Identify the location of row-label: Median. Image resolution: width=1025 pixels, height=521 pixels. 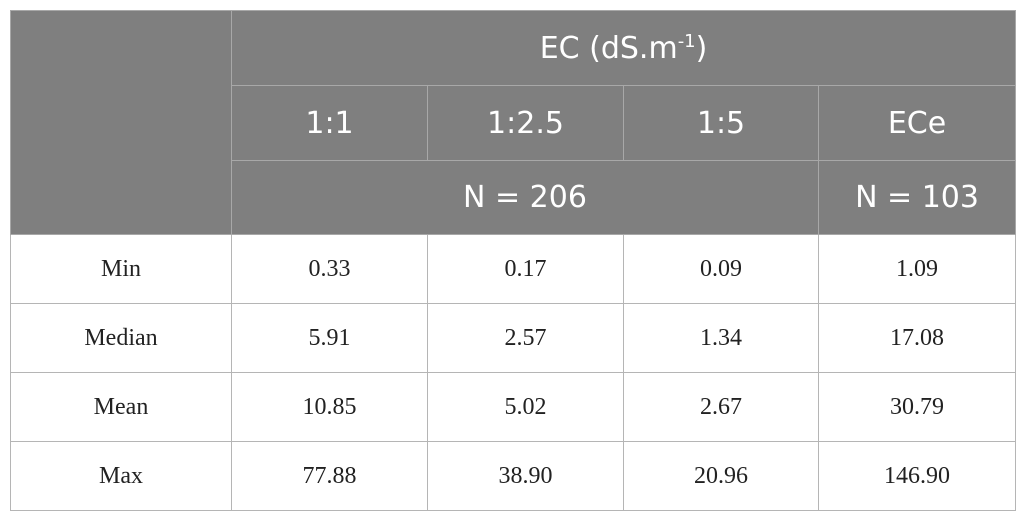
(121, 338).